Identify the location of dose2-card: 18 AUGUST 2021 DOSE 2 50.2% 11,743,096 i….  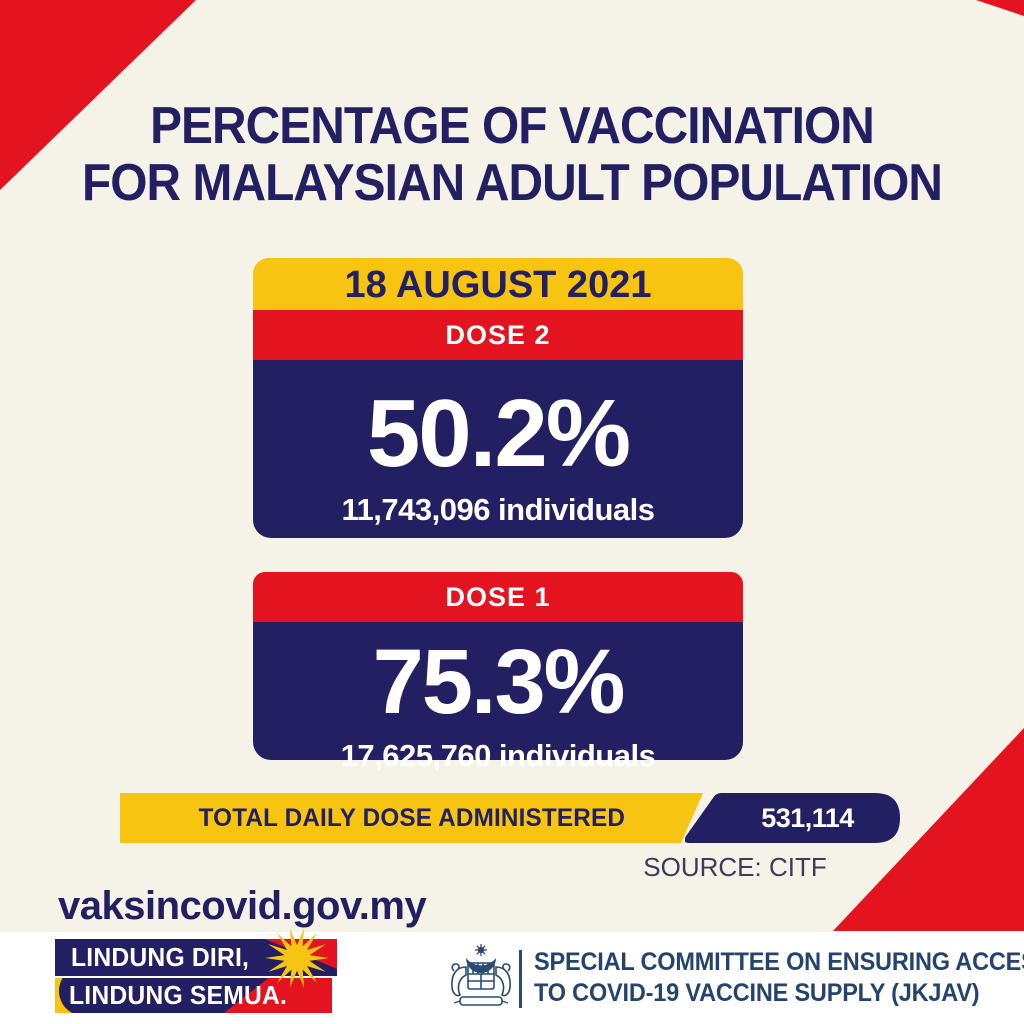
(498, 398).